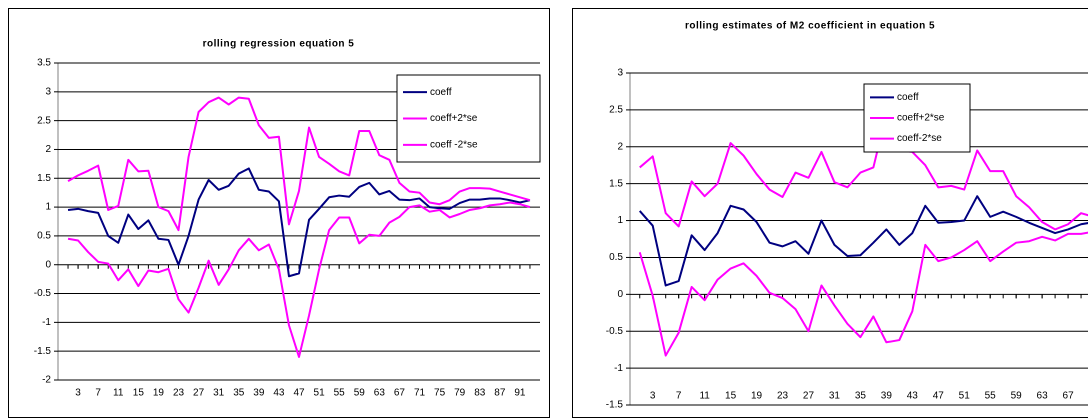 This screenshot has height=418, width=1088. Describe the element at coordinates (46, 380) in the screenshot. I see `y-tick-label: -2` at that location.